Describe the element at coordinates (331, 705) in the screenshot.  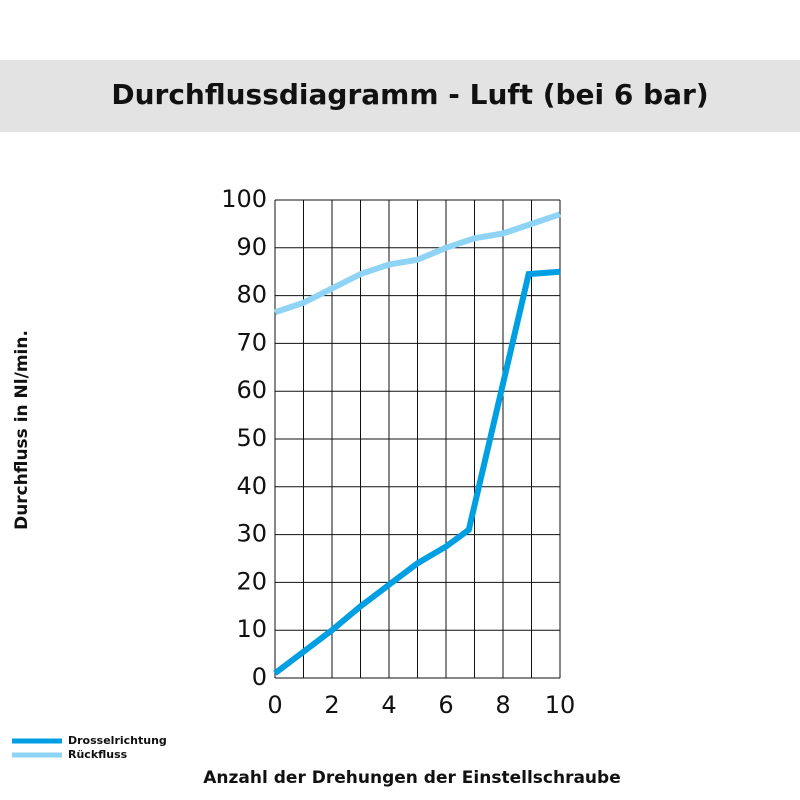
I see `x-tick-label: 2` at that location.